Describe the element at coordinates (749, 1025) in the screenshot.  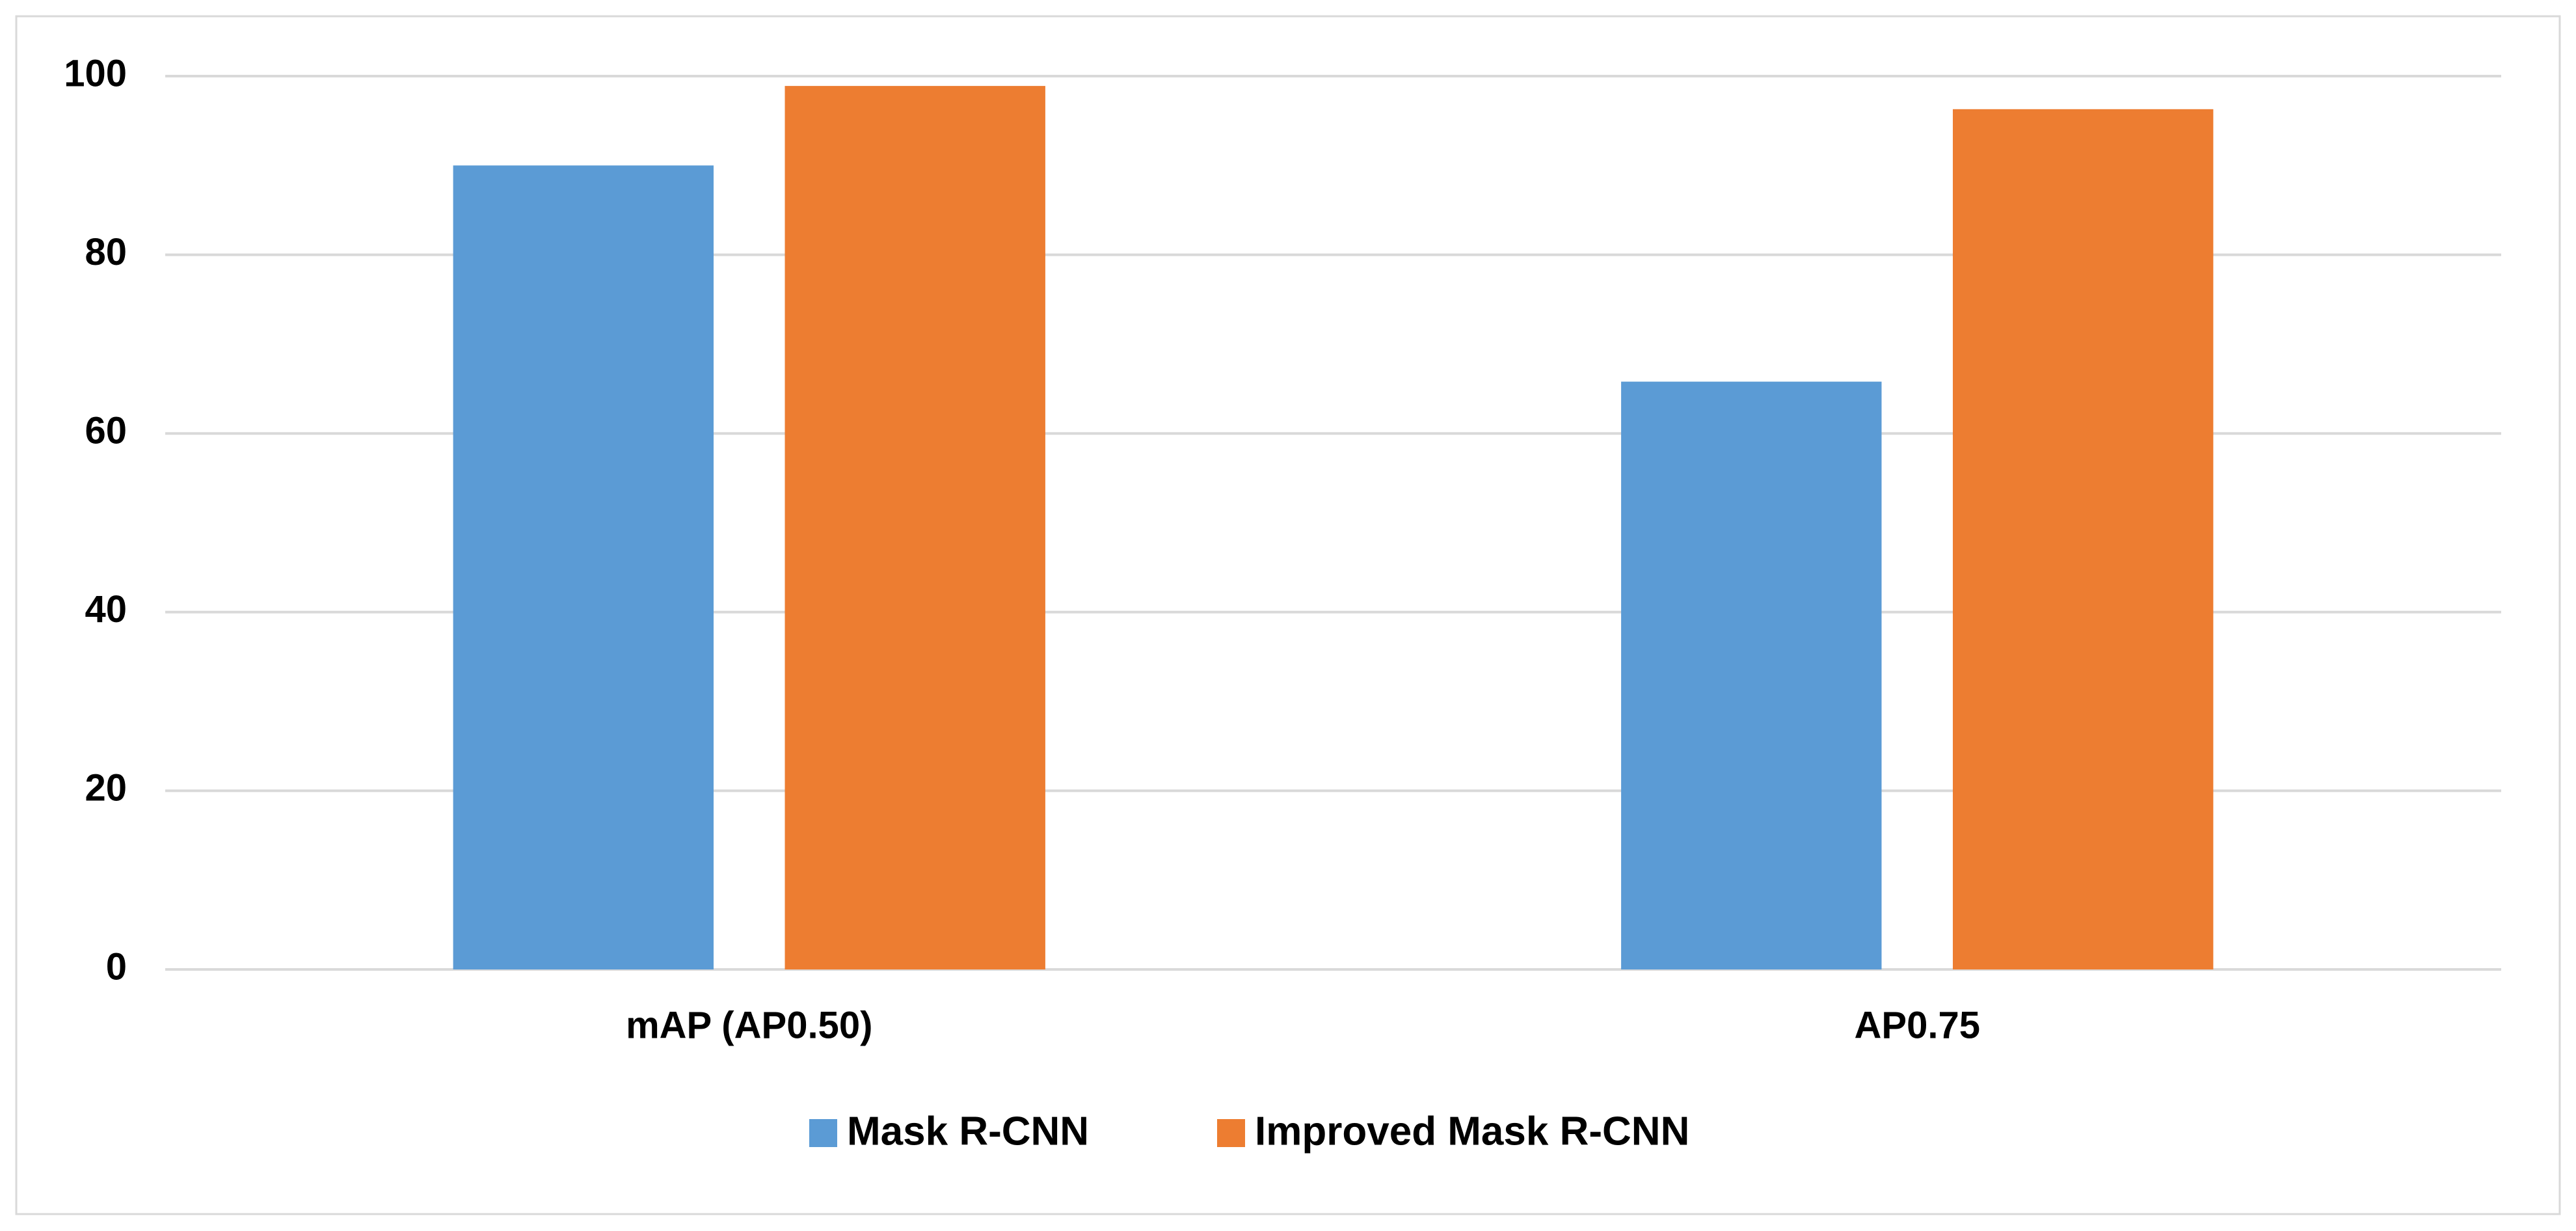
I see `x-tick-label: mAP (AP0.50)` at that location.